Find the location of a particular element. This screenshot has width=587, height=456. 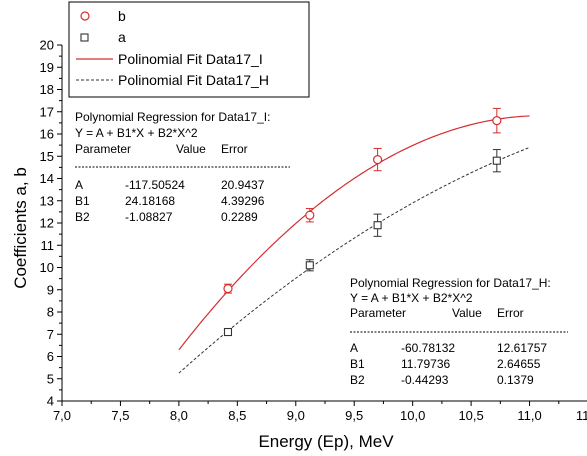

y-ticks: 4 5 6 7 8 9 10 11 12 13 14 15 16 17 18 19 20 is located at coordinates (51, 223).